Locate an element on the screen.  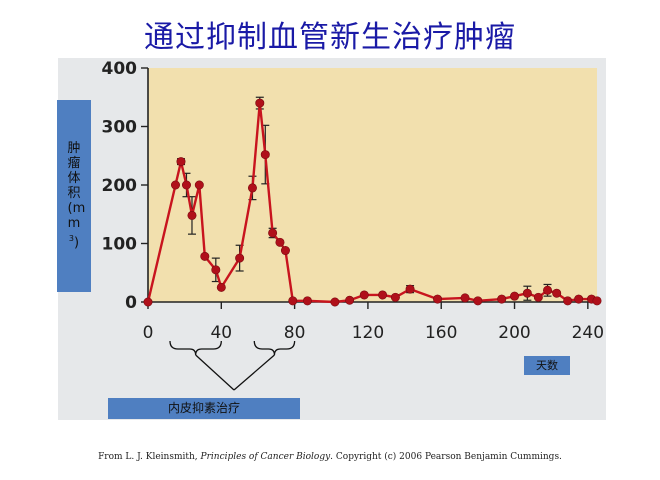
credit-book-title: Principles of Cancer Biology is located at coordinates (265, 457).